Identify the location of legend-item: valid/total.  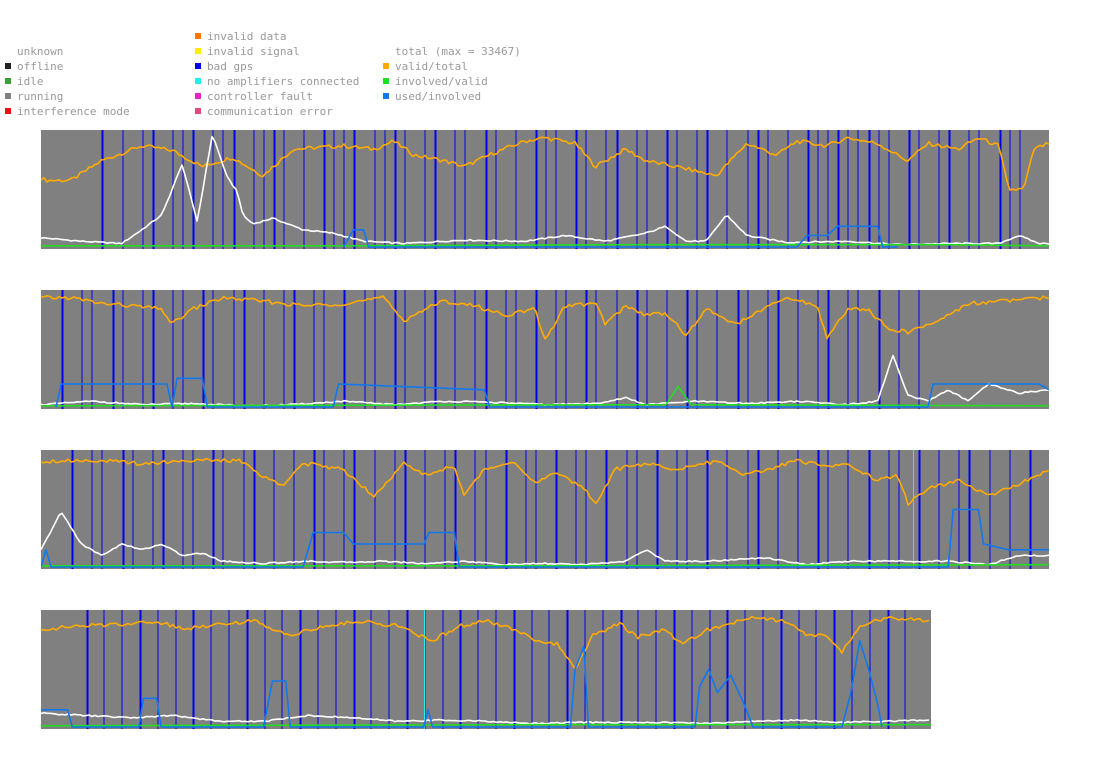
(425, 66).